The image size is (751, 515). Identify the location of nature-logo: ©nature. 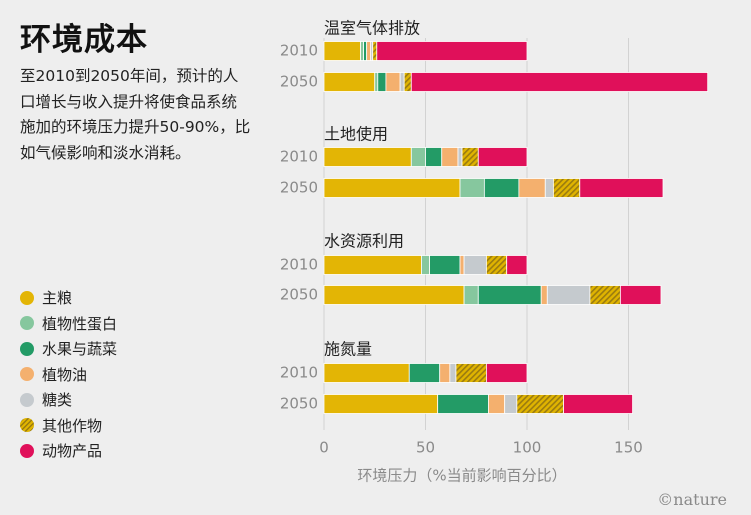
(692, 499).